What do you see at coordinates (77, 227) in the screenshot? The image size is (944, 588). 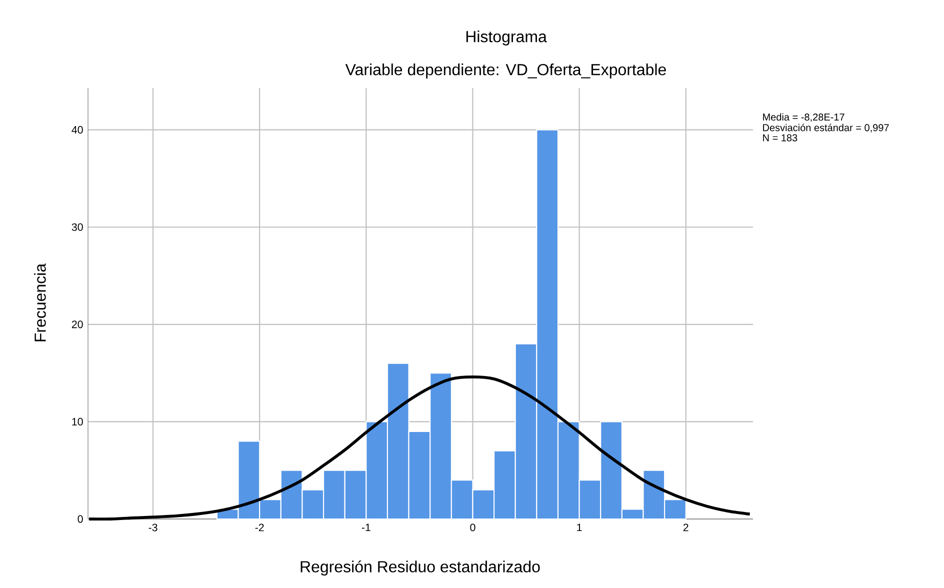 I see `y-tick-label: 30` at bounding box center [77, 227].